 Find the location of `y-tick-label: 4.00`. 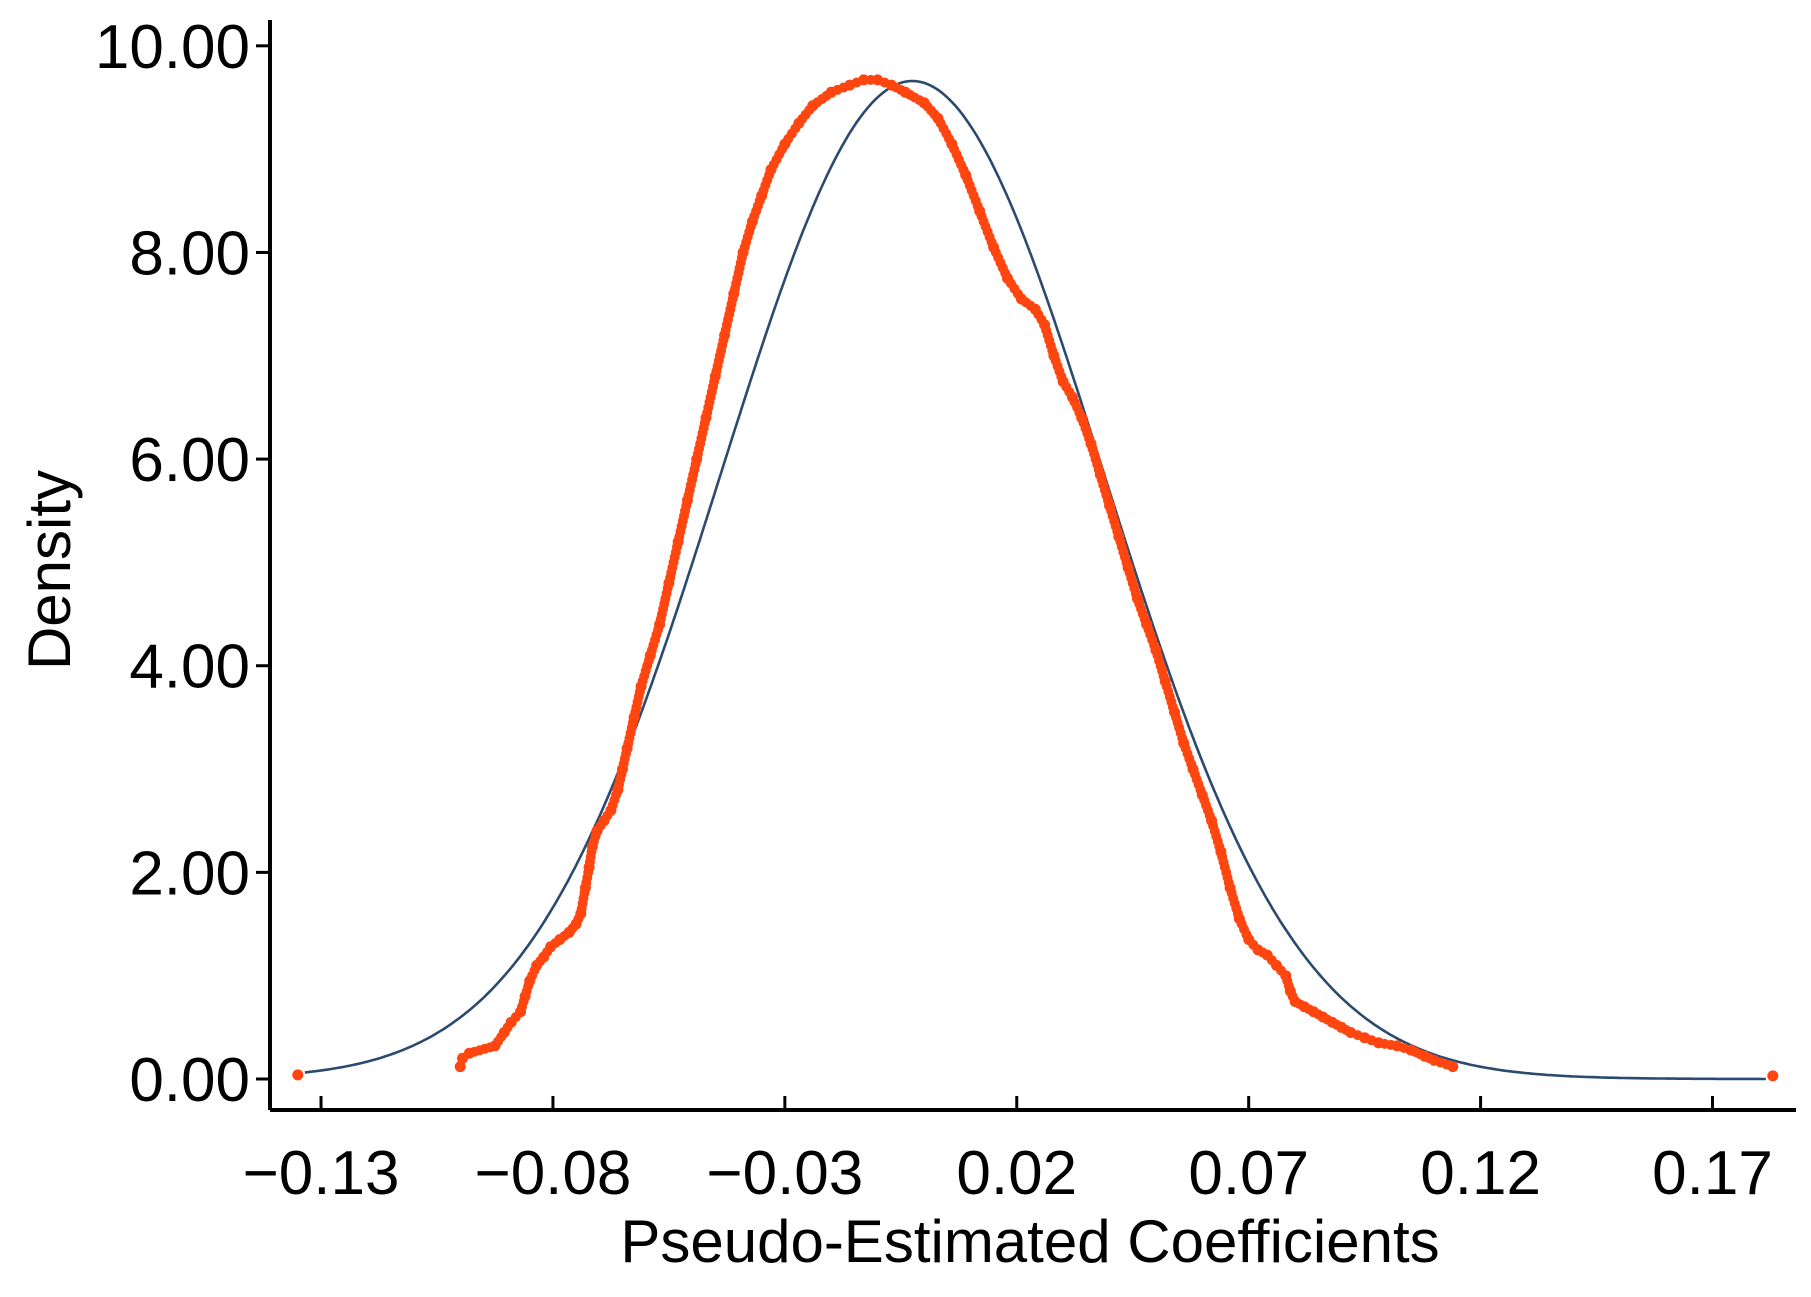

y-tick-label: 4.00 is located at coordinates (189, 667).